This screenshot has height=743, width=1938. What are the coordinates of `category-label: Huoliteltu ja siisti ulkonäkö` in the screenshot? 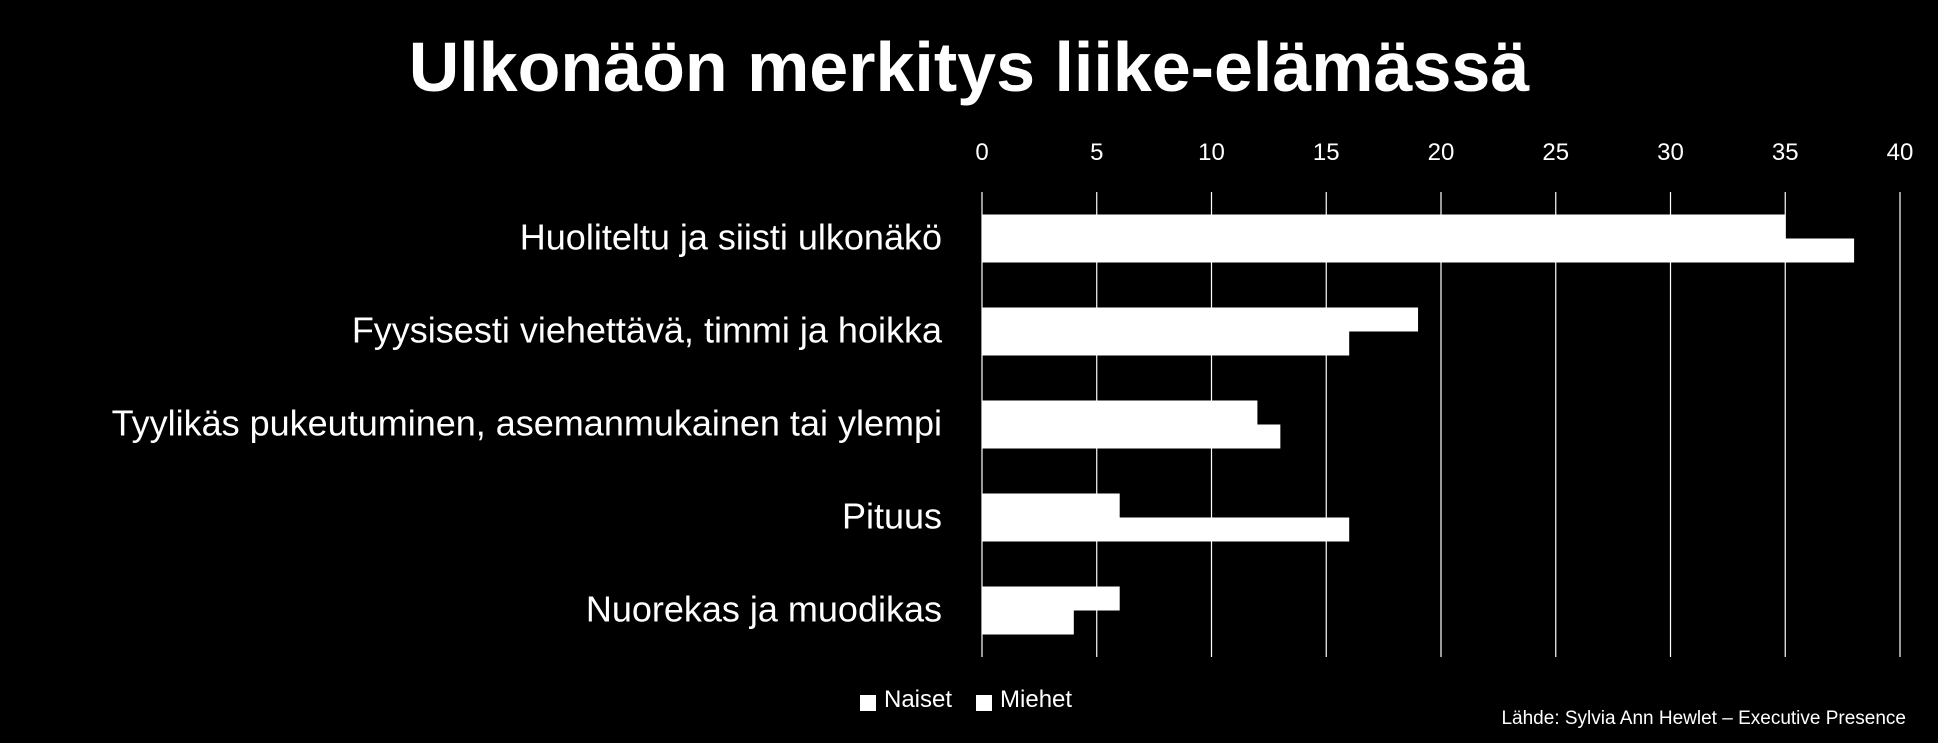 It's located at (731, 237).